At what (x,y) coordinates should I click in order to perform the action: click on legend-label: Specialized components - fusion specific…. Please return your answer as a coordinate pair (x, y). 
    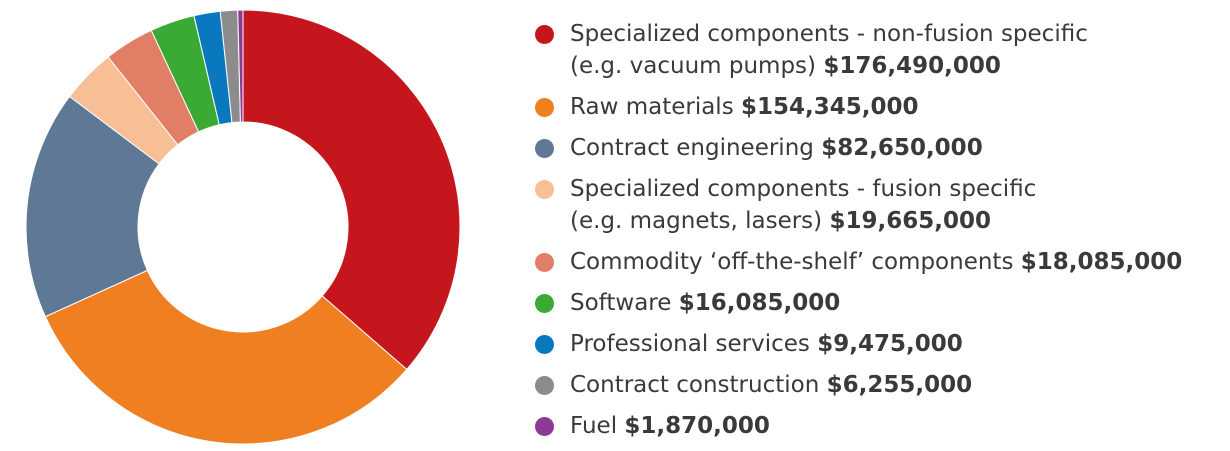
    Looking at the image, I should click on (803, 205).